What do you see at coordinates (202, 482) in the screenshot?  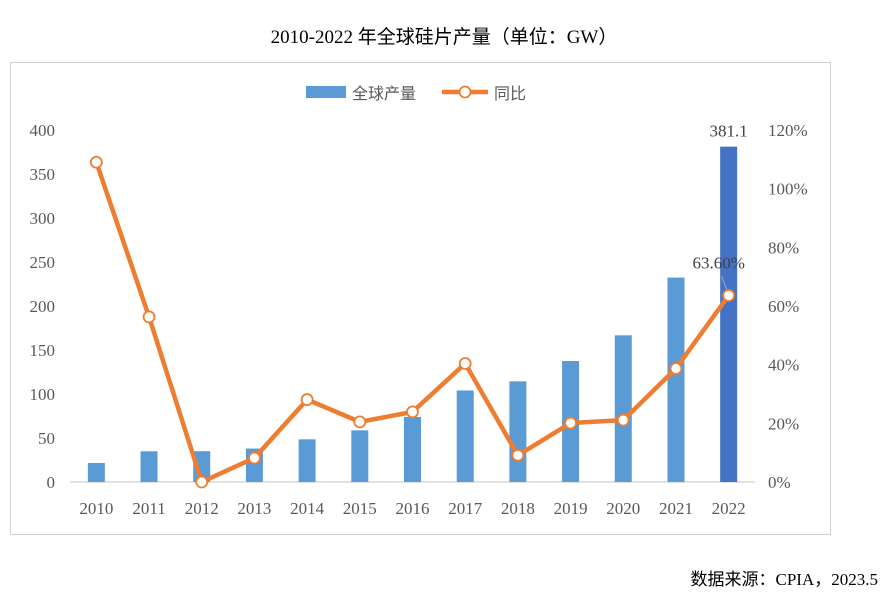 I see `yoy-point-2012` at bounding box center [202, 482].